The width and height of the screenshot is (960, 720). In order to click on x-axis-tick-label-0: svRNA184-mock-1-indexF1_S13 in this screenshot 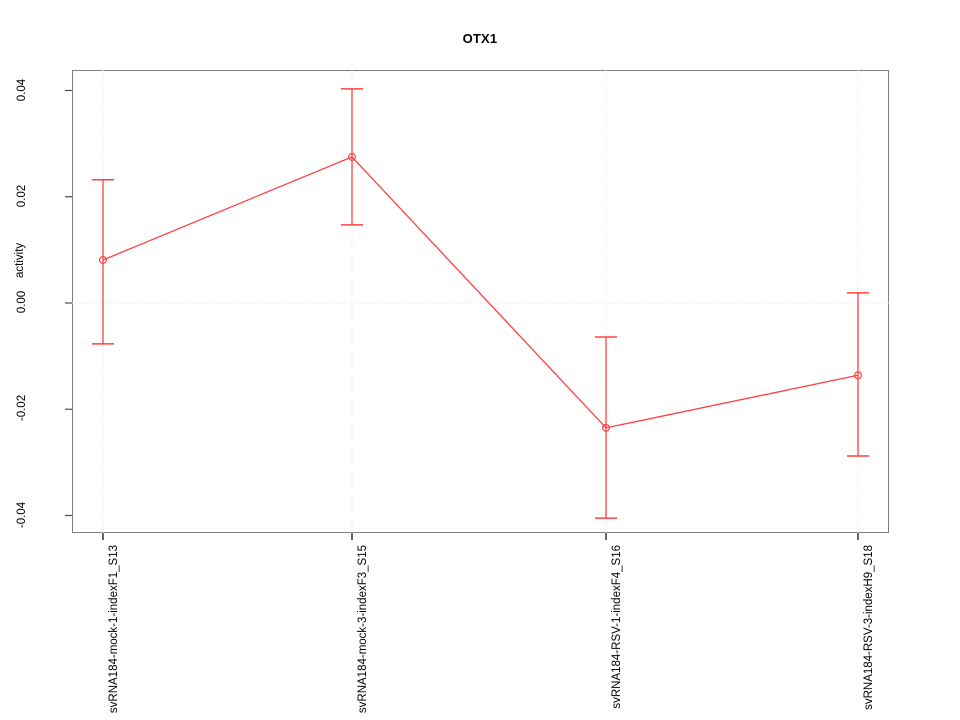, I will do `click(114, 629)`.